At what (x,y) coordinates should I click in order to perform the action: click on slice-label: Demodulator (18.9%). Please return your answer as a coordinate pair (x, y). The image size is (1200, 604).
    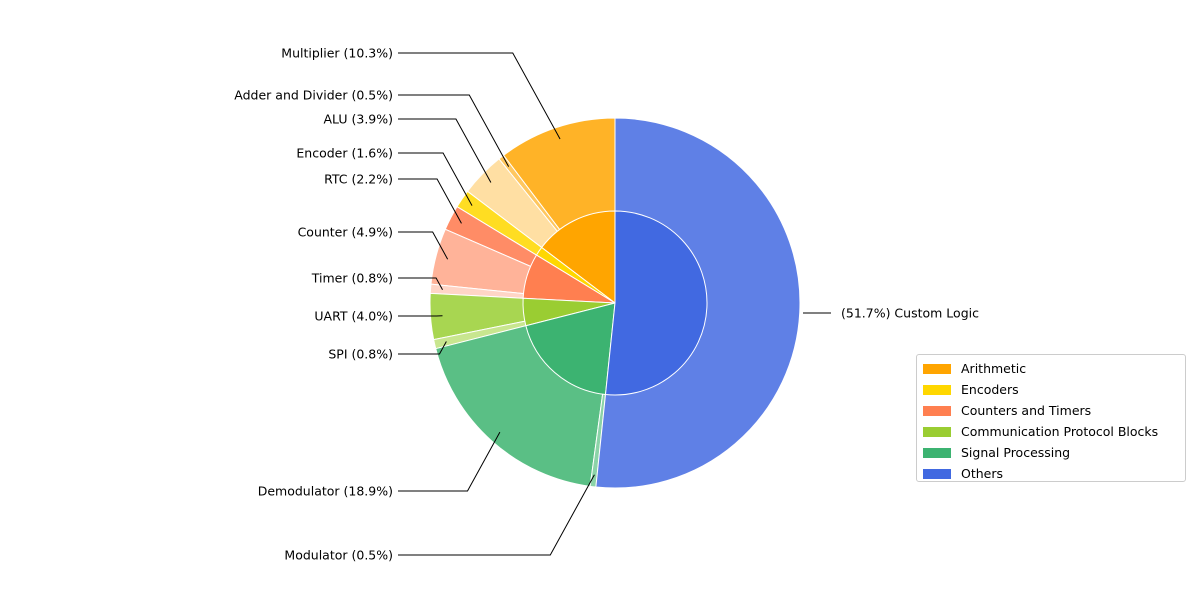
    Looking at the image, I should click on (325, 491).